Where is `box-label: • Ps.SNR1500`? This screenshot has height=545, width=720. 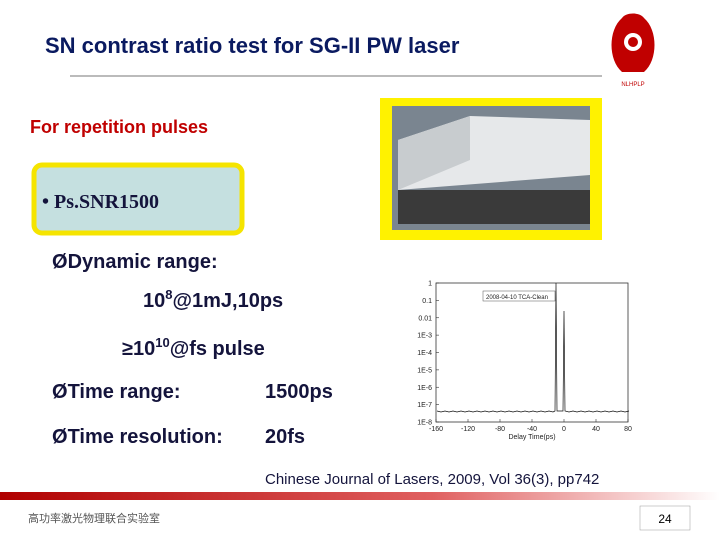
box-label: • Ps.SNR1500 is located at coordinates (100, 202).